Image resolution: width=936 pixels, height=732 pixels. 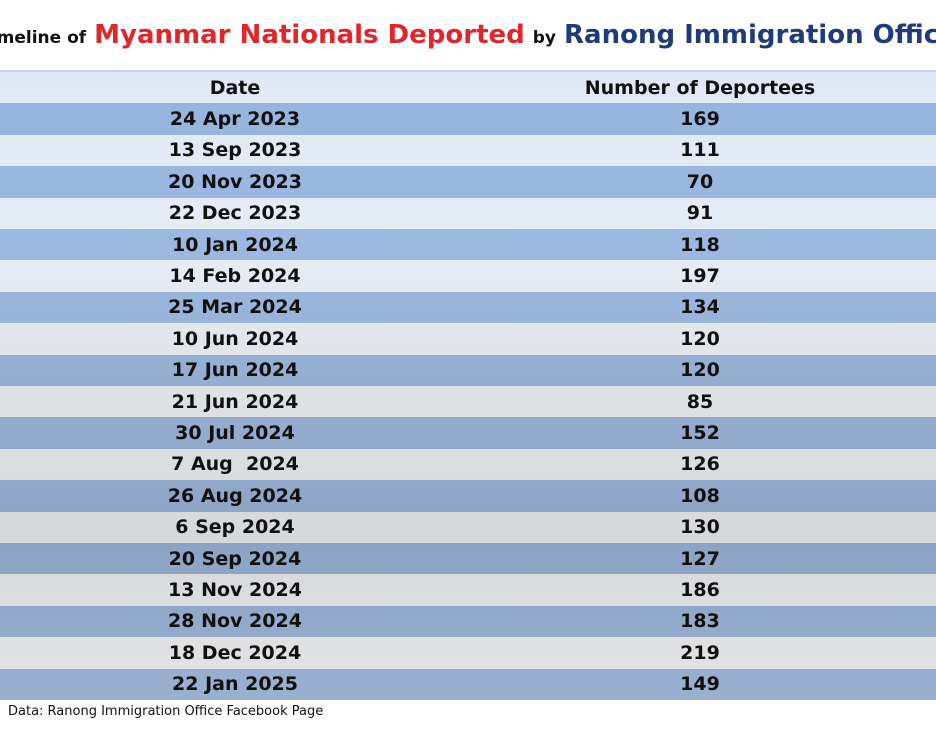 I want to click on table-row: 26 Aug 2024 108, so click(x=468, y=496).